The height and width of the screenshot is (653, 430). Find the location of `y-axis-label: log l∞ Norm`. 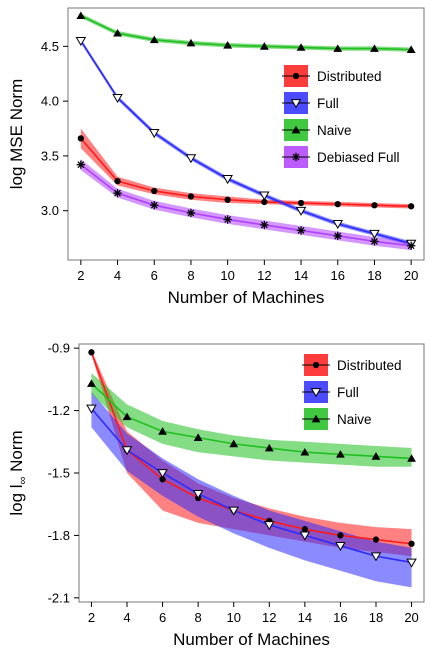

y-axis-label: log l∞ Norm is located at coordinates (18, 472).